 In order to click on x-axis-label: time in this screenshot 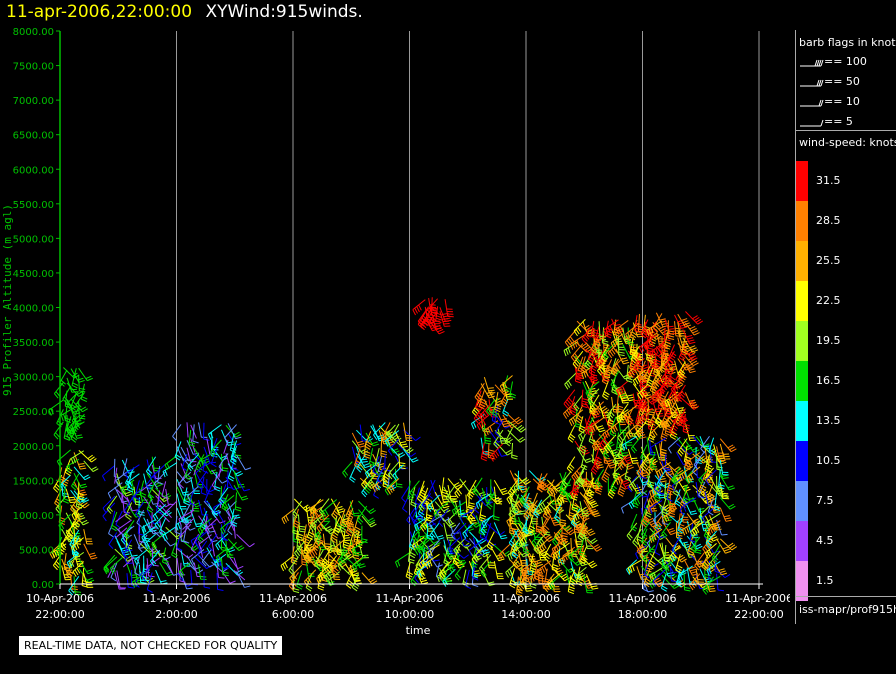, I will do `click(418, 630)`.